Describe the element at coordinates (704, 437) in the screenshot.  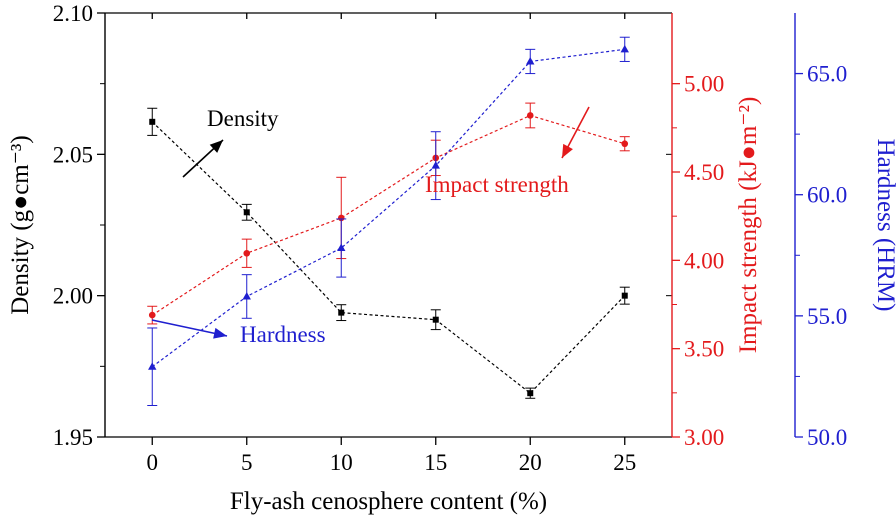
I see `impact-strength-tick-label: 3.00` at that location.